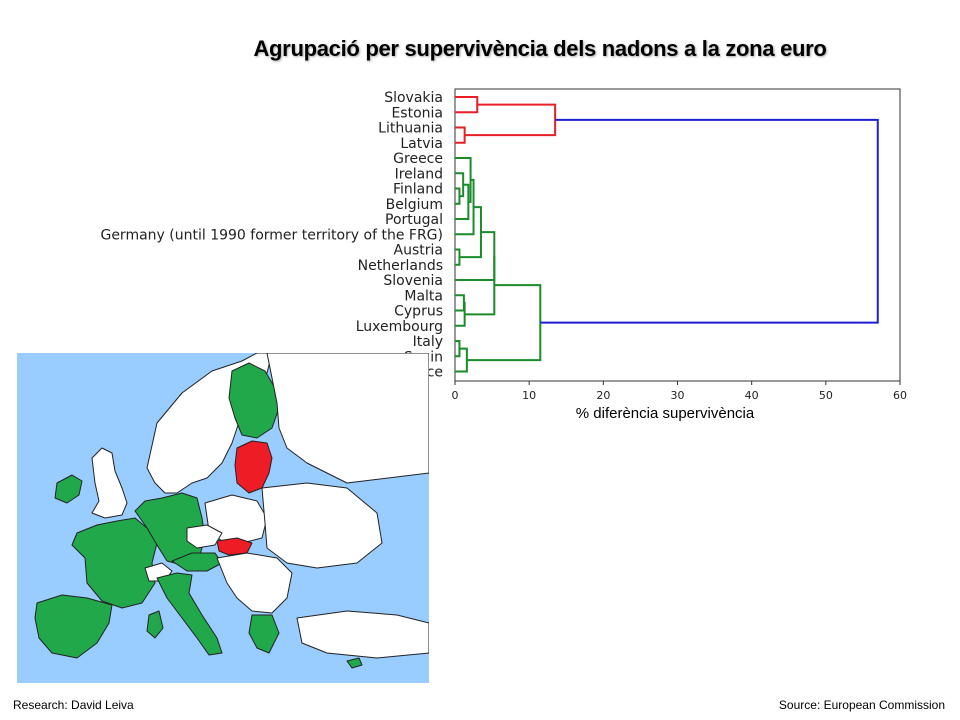 The width and height of the screenshot is (960, 720). What do you see at coordinates (418, 159) in the screenshot?
I see `leaf-label: Greece` at bounding box center [418, 159].